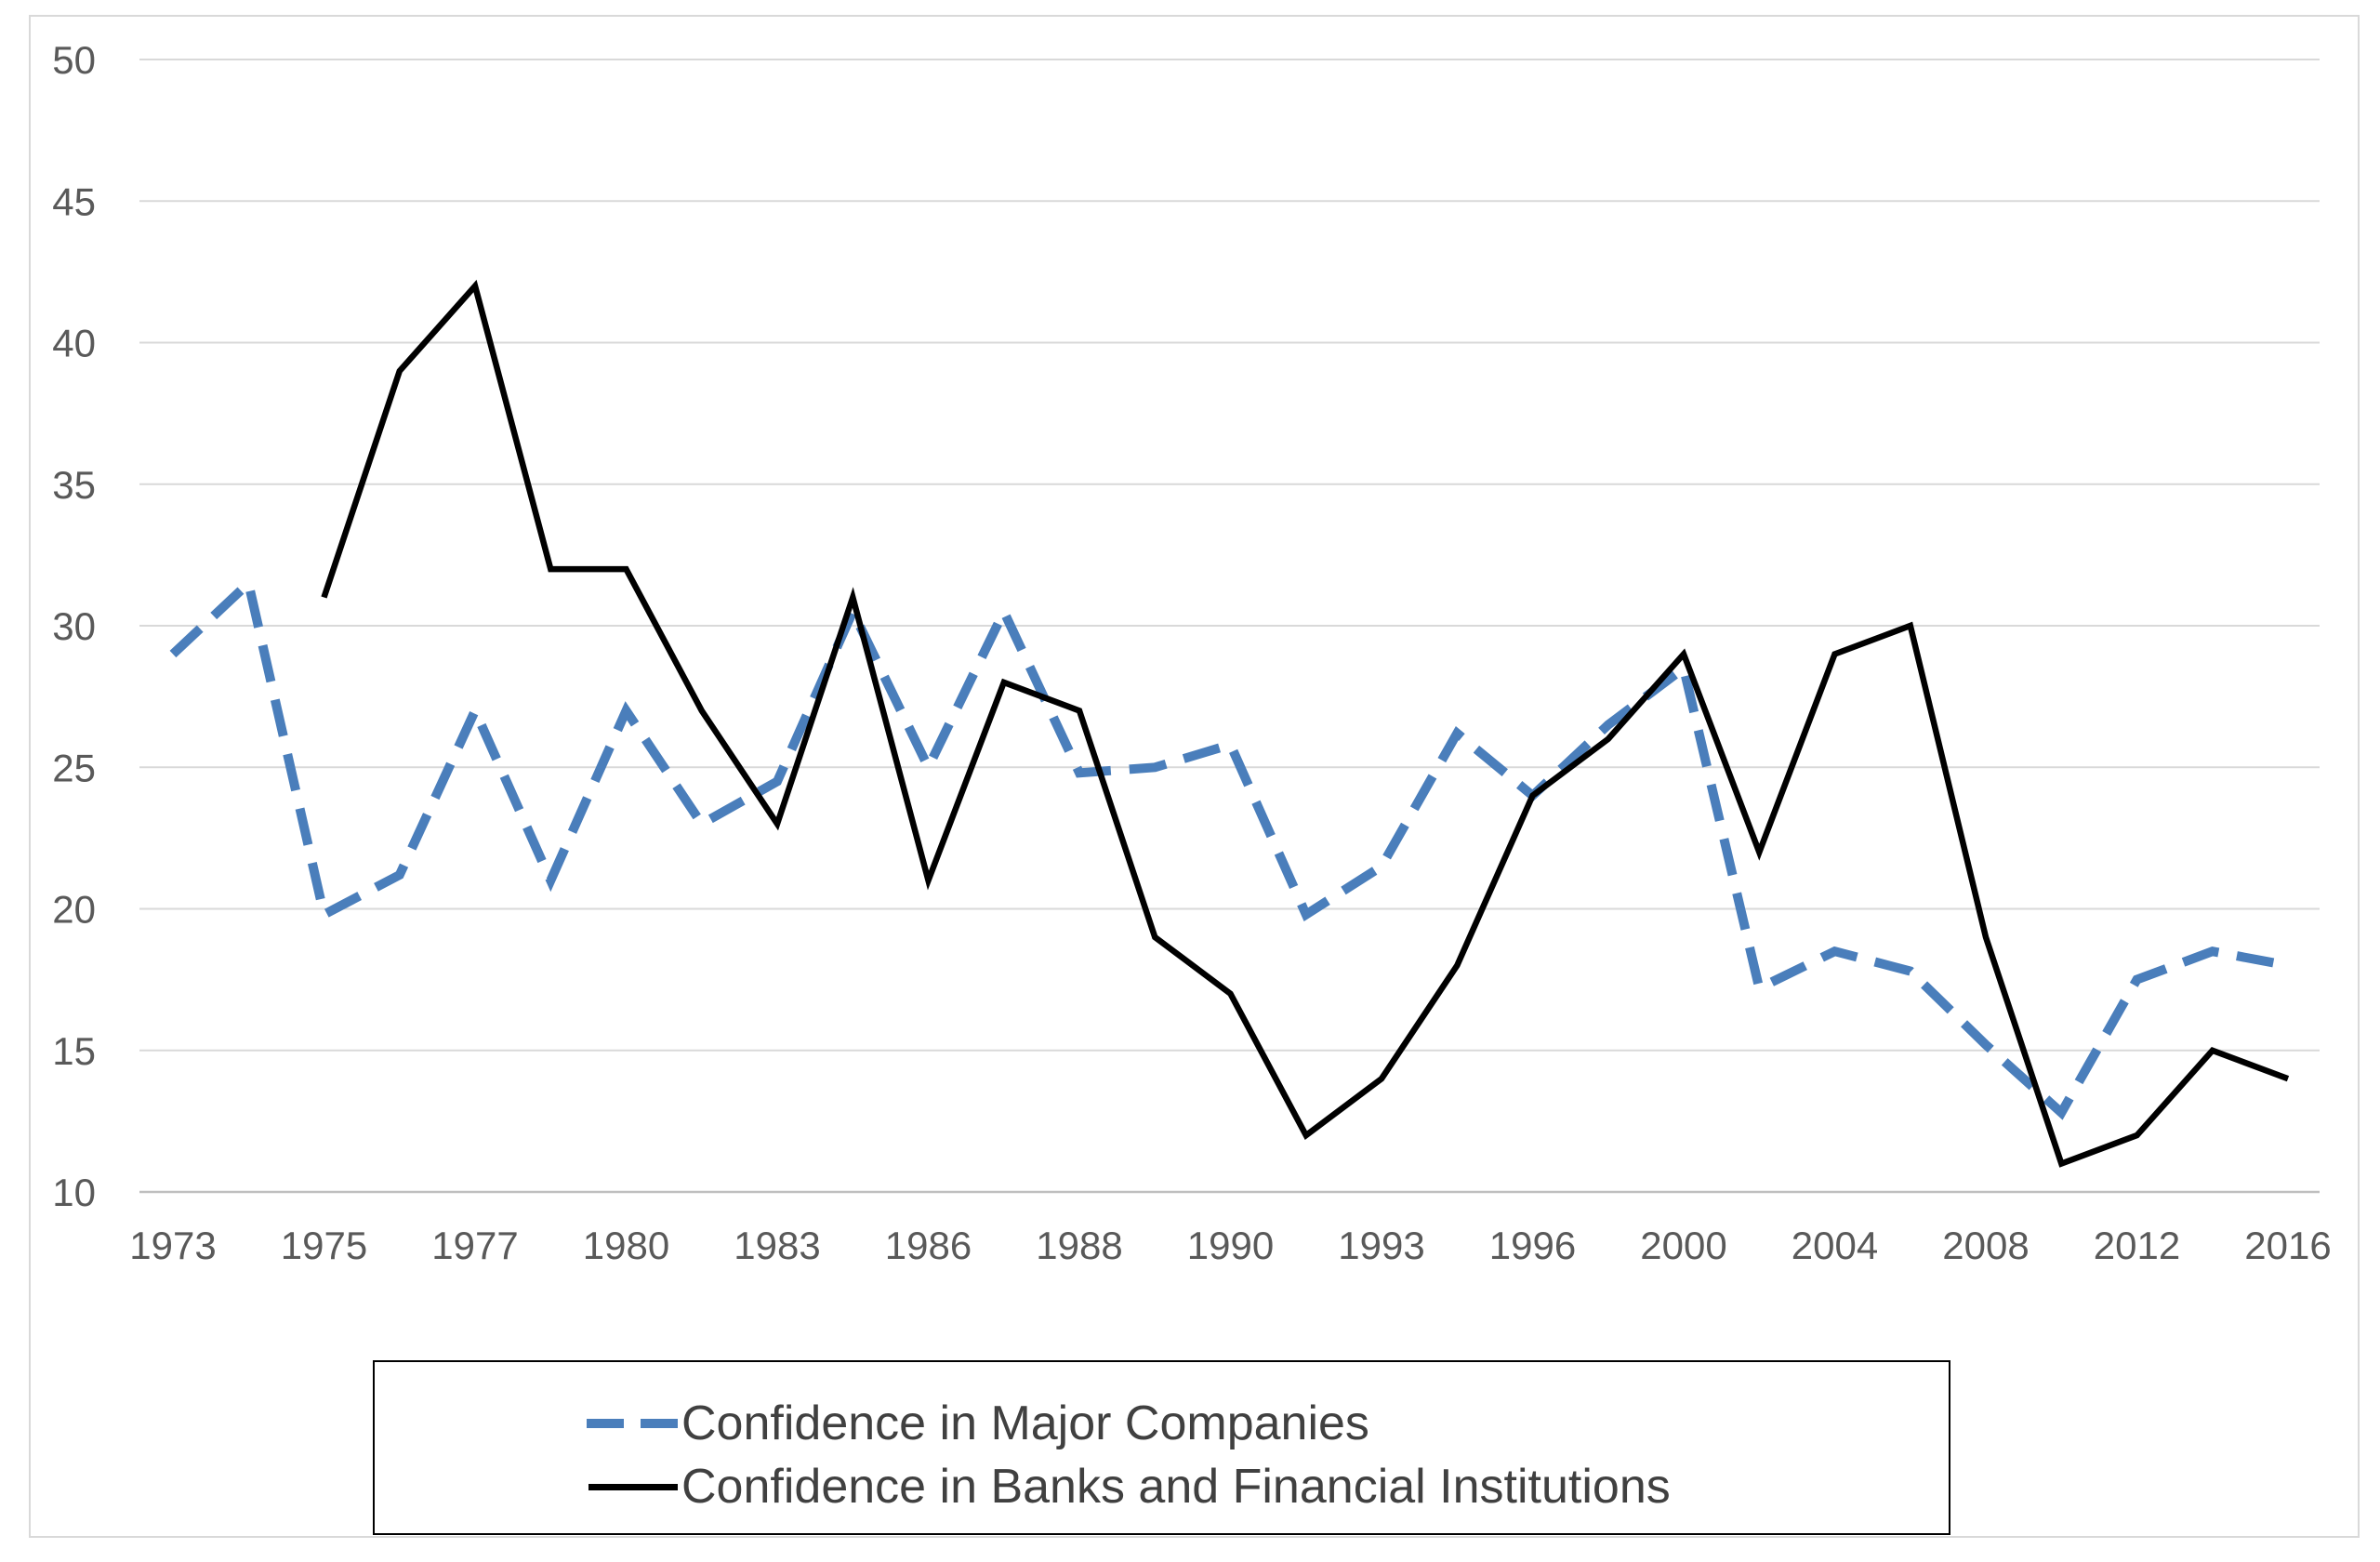 This screenshot has width=2380, height=1562. What do you see at coordinates (74, 1051) in the screenshot?
I see `y-tick-label: 15` at bounding box center [74, 1051].